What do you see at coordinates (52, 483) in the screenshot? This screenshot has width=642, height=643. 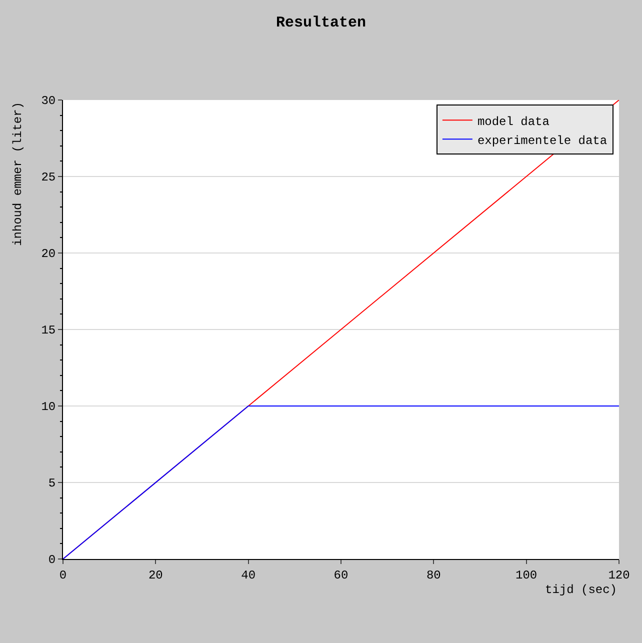 I see `y-tick-label: 5` at bounding box center [52, 483].